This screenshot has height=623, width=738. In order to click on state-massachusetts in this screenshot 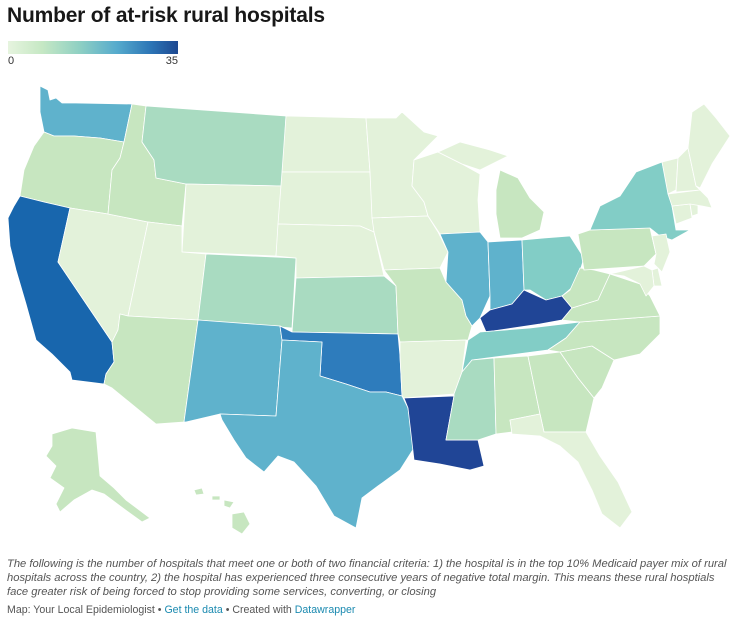, I will do `click(690, 199)`.